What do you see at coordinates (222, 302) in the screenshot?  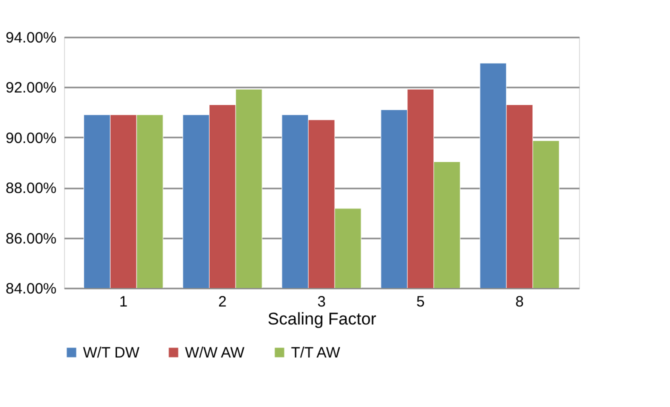 I see `x-tick-label: 2` at bounding box center [222, 302].